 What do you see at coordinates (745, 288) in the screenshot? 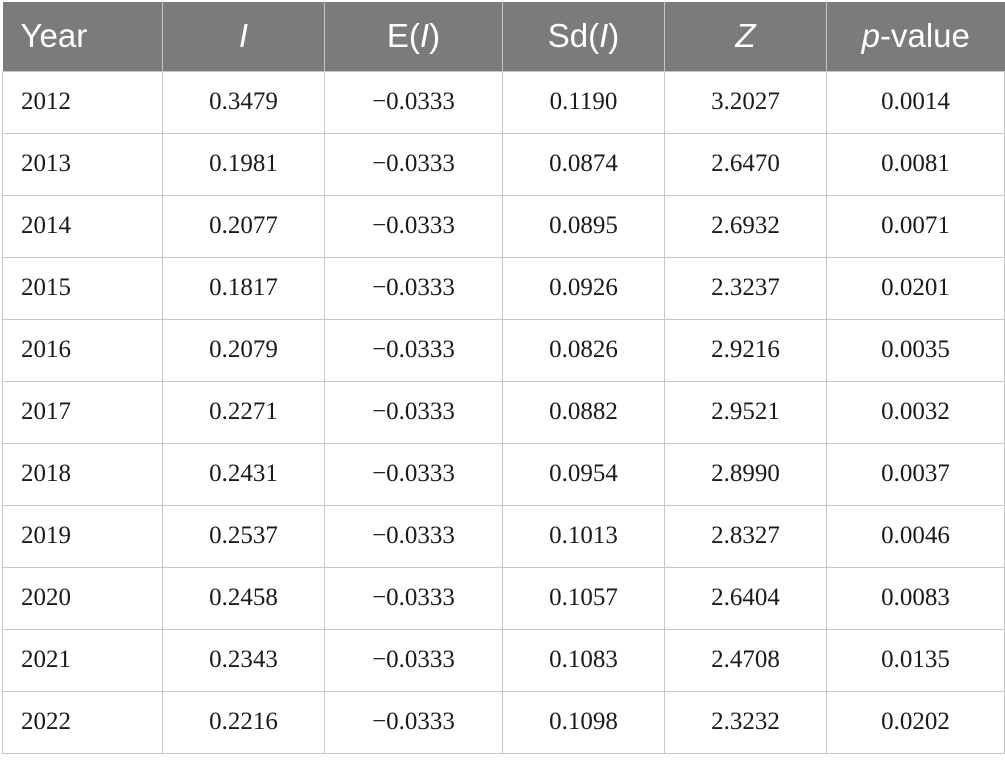
I see `z-cell: 2.3237` at bounding box center [745, 288].